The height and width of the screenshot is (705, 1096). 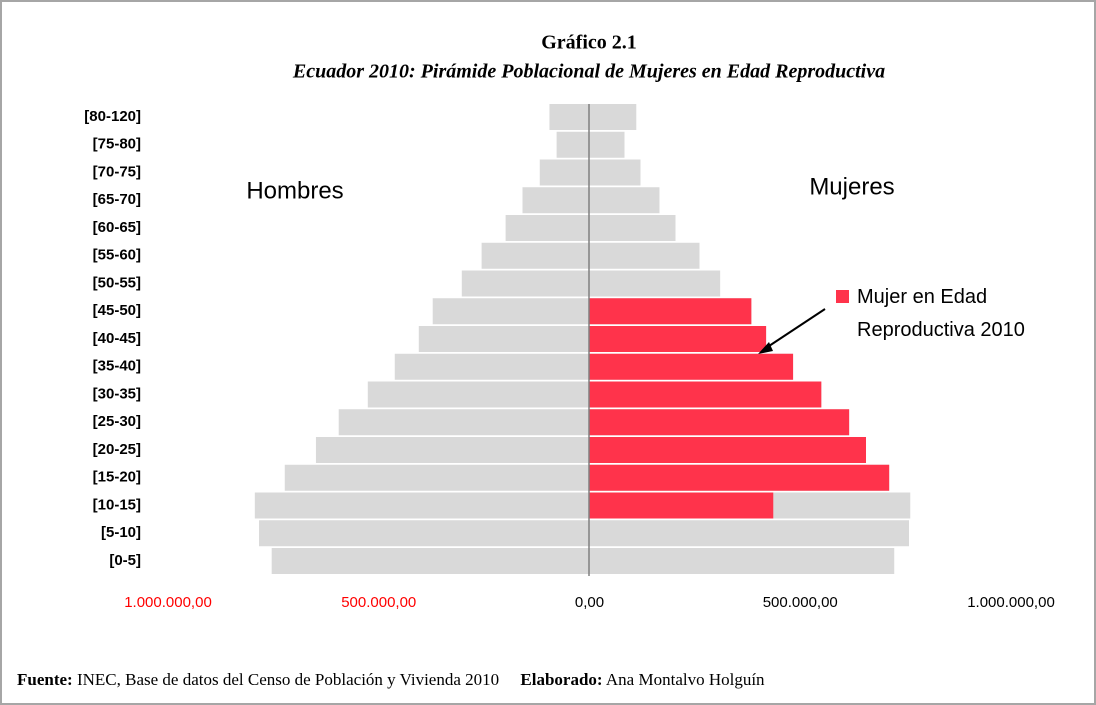 What do you see at coordinates (117, 393) in the screenshot?
I see `y-tick-label: [30-35]` at bounding box center [117, 393].